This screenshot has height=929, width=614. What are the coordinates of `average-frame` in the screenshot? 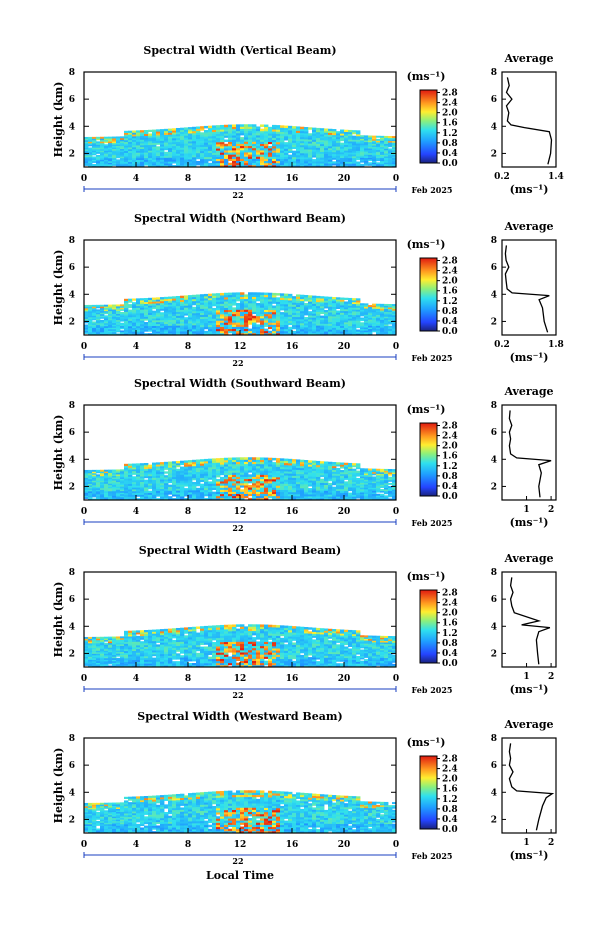 It's located at (529, 119).